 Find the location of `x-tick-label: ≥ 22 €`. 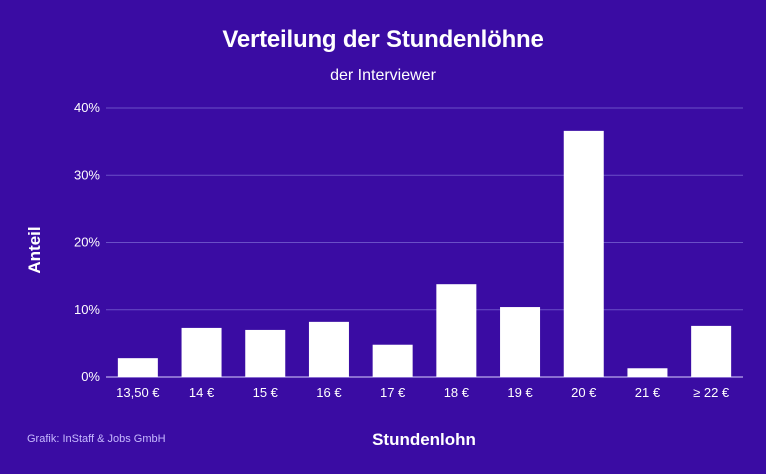

x-tick-label: ≥ 22 € is located at coordinates (711, 392).